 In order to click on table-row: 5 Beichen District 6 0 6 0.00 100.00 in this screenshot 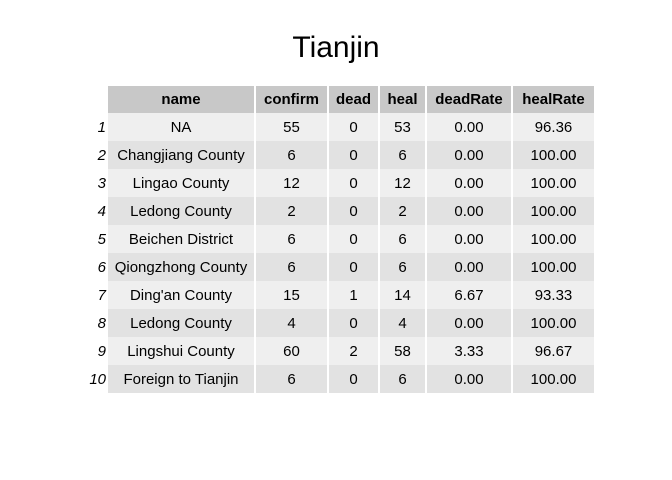, I will do `click(340, 239)`.